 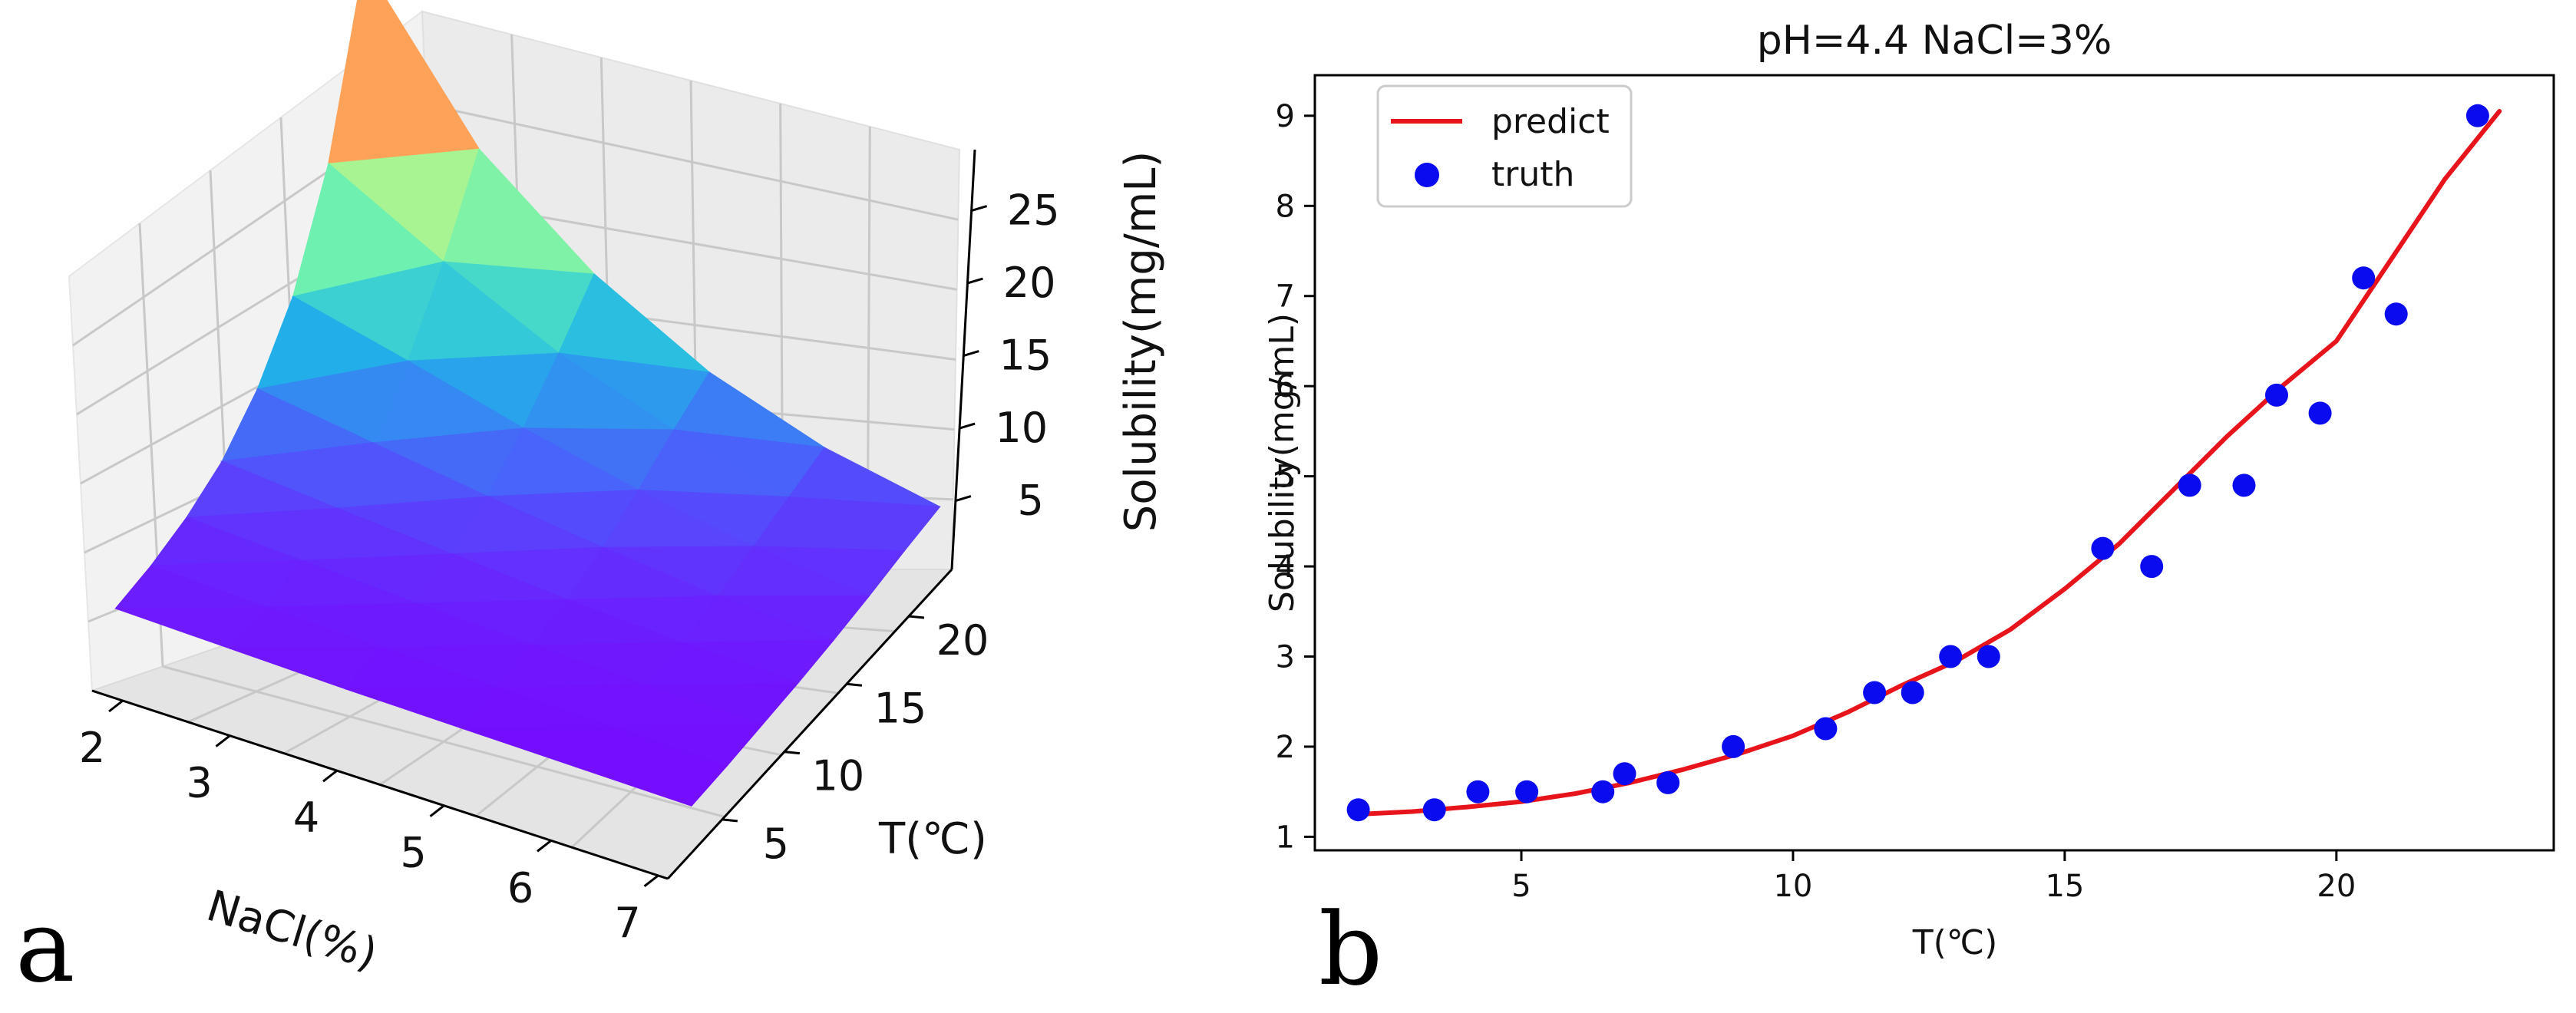 What do you see at coordinates (1550, 122) in the screenshot?
I see `legend-predict-label: predict` at bounding box center [1550, 122].